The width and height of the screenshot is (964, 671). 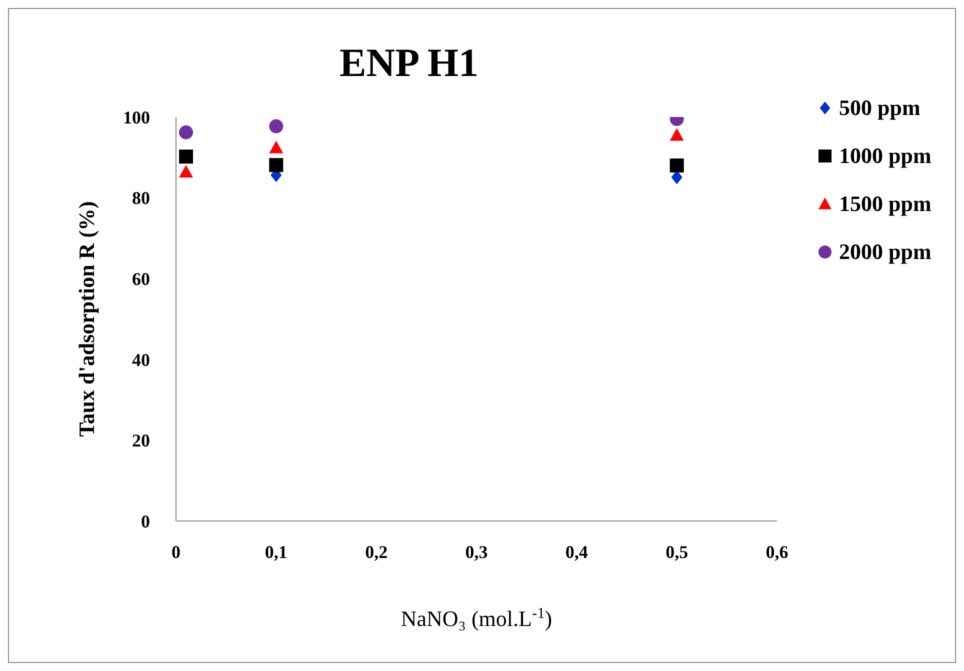 What do you see at coordinates (86, 319) in the screenshot?
I see `y-axis-title: Taux d'adsorption R (%)` at bounding box center [86, 319].